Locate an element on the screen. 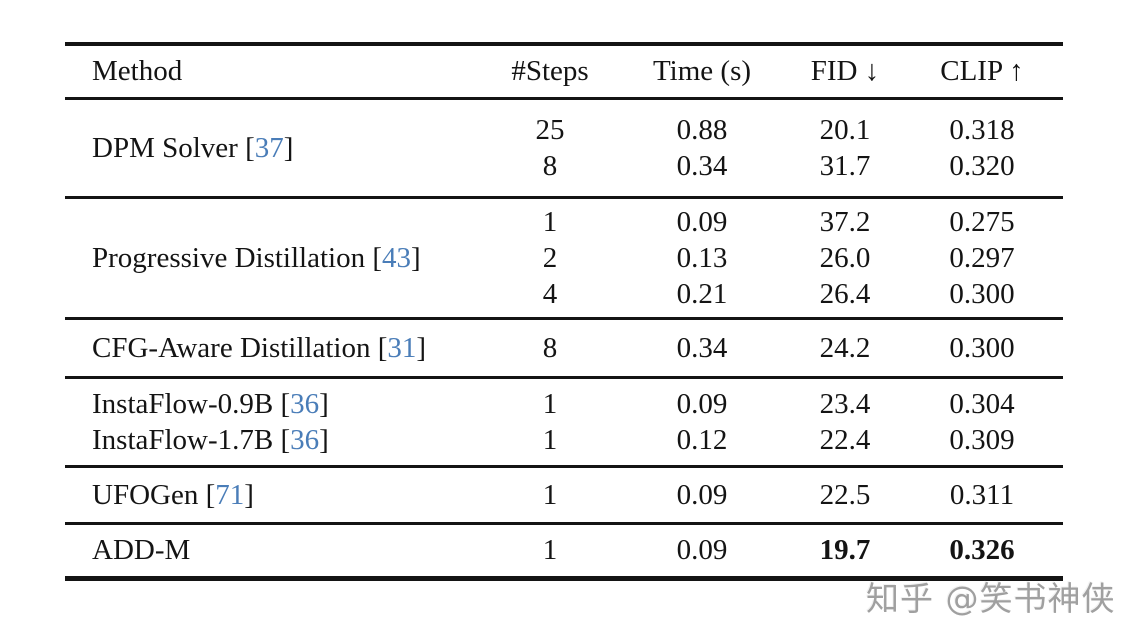 The image size is (1144, 638). method-cell: DPM Solver [37] is located at coordinates (275, 147).